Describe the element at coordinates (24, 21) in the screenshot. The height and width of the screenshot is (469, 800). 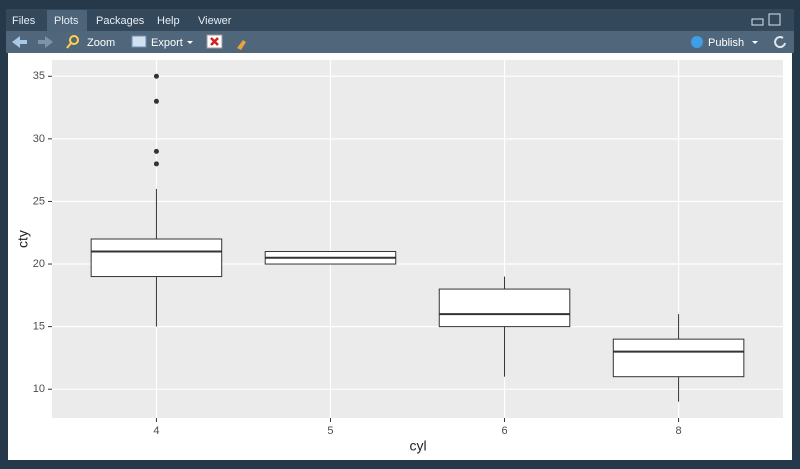
I see `tab: Files` at that location.